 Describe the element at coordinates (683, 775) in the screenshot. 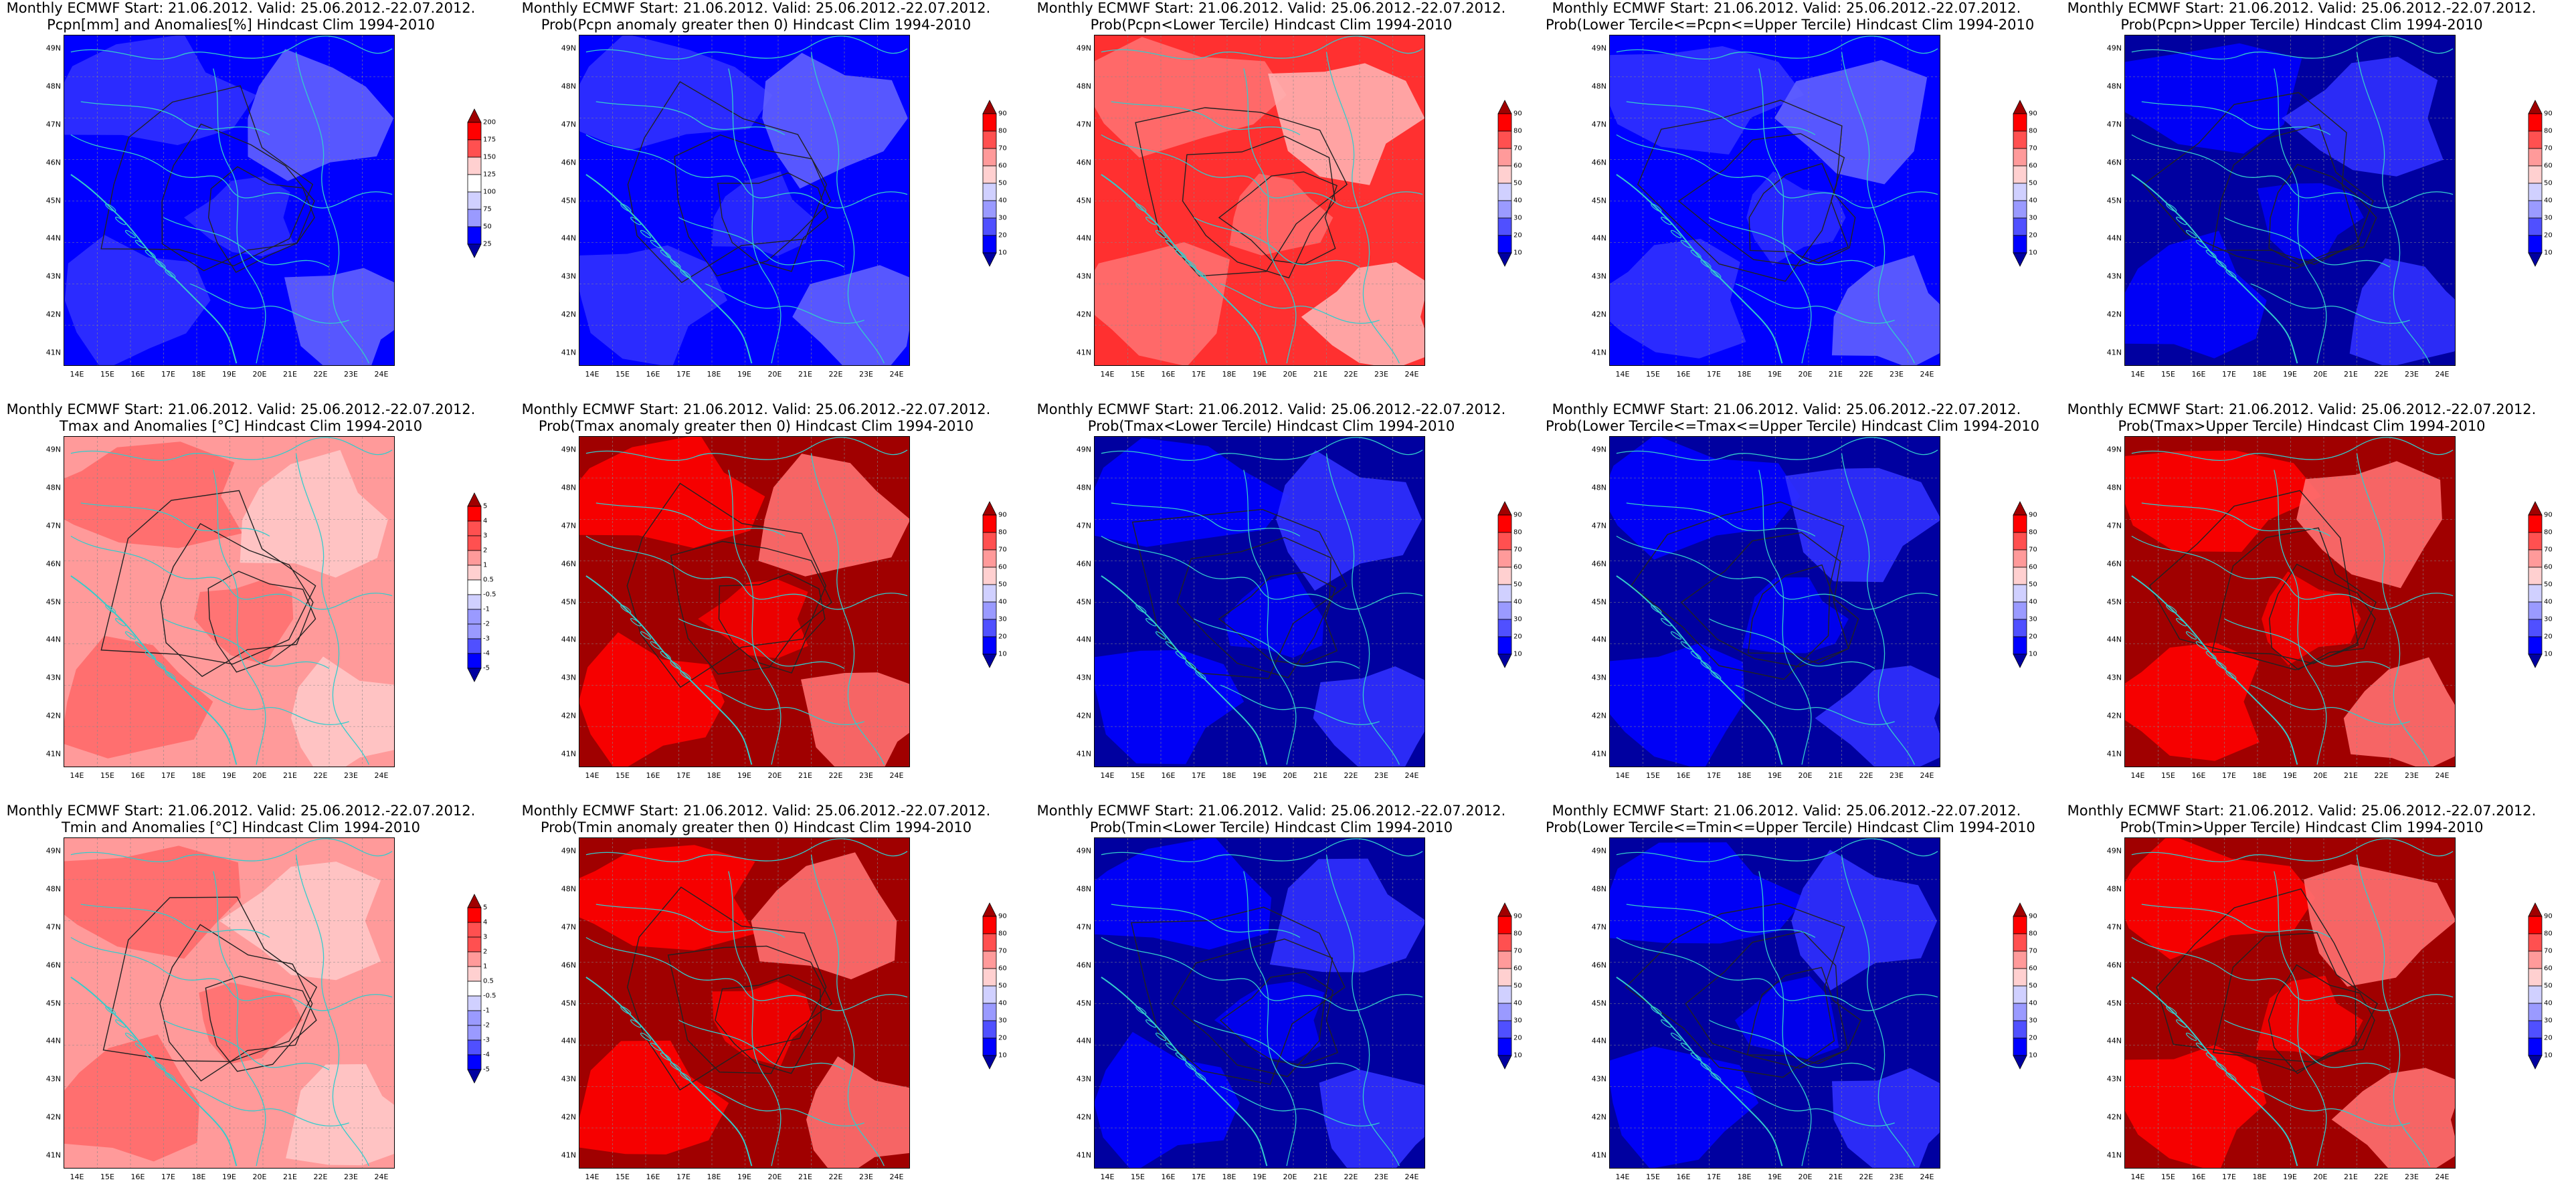

I see `longitude-tick-label: 17E` at that location.